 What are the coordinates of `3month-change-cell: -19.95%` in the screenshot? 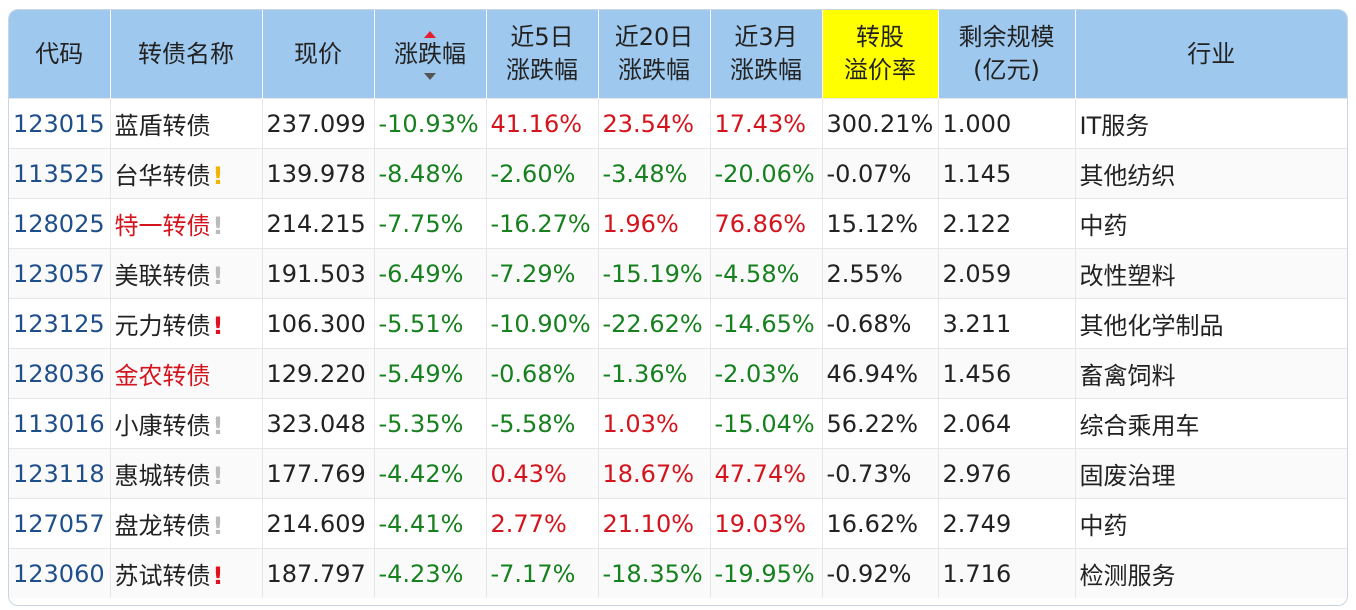 It's located at (766, 573).